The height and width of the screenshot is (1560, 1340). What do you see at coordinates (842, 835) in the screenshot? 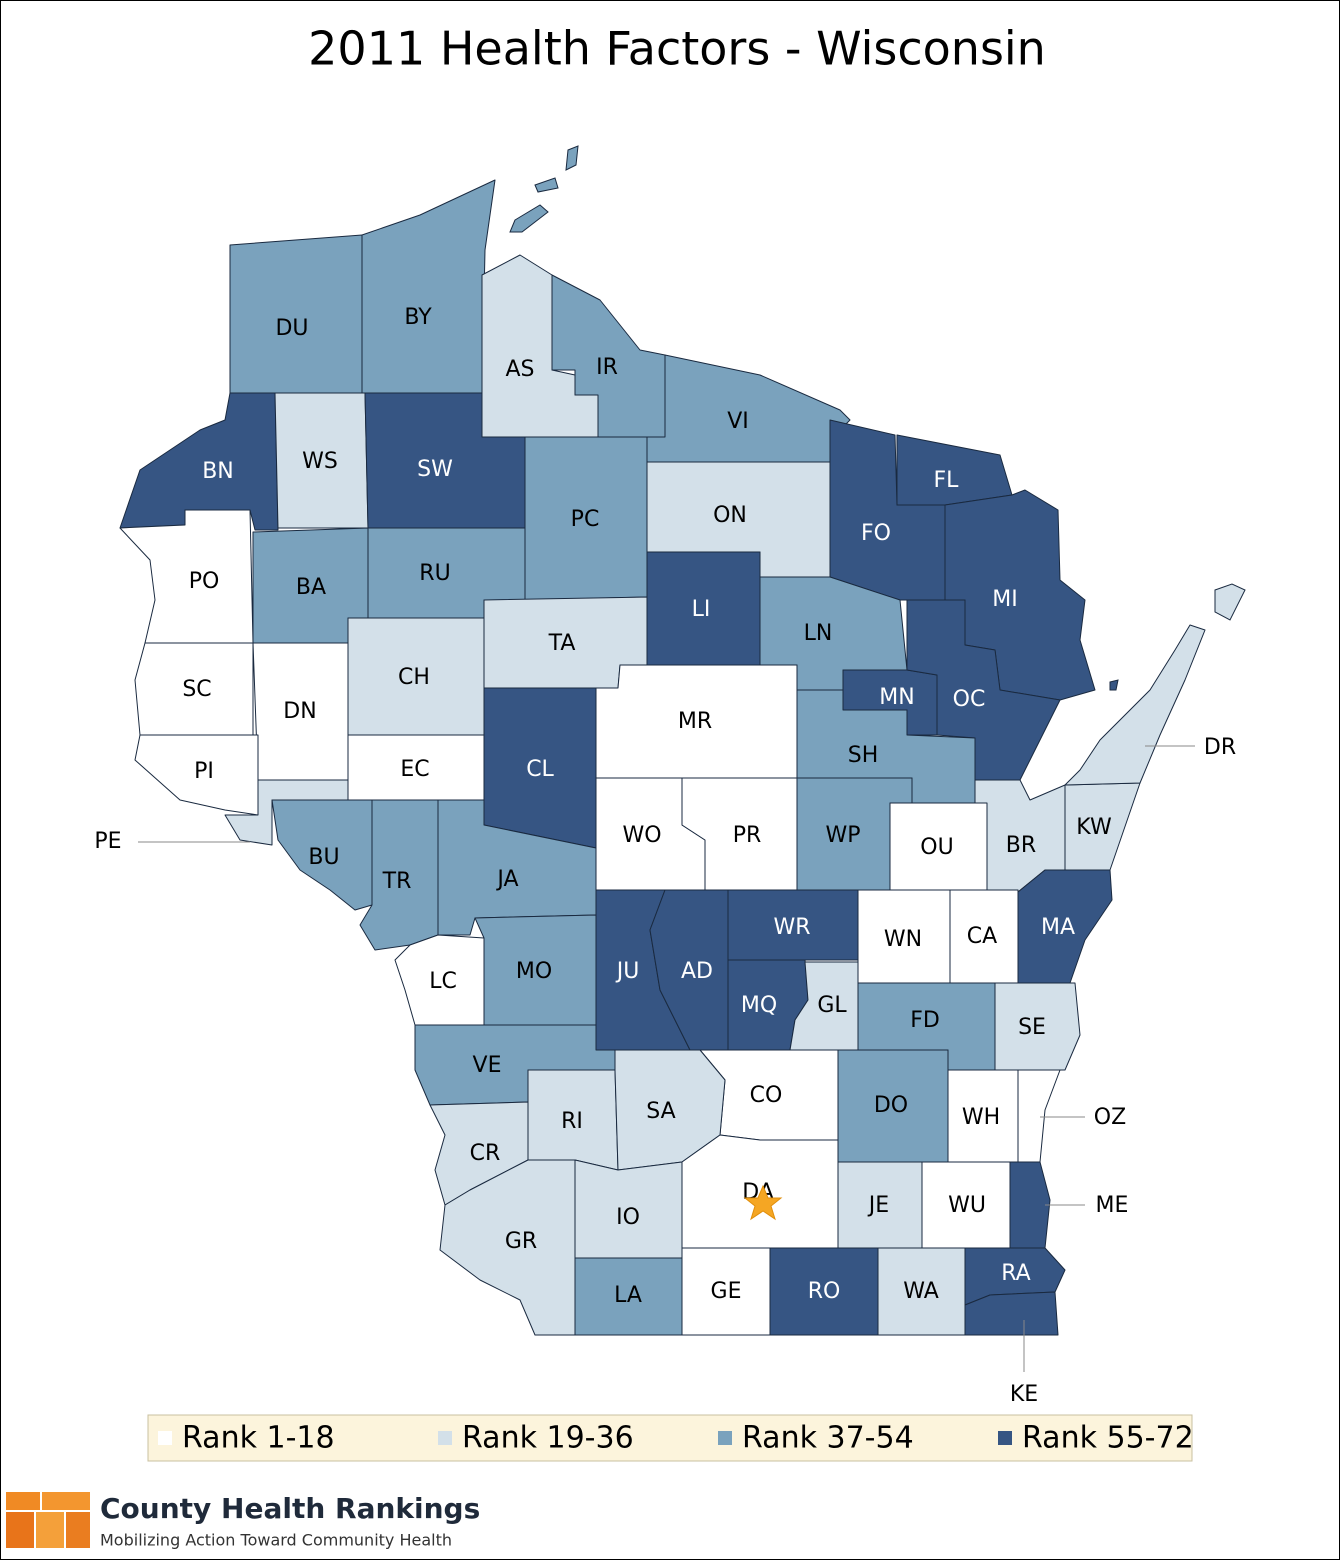
I see `county-label: WP` at bounding box center [842, 835].